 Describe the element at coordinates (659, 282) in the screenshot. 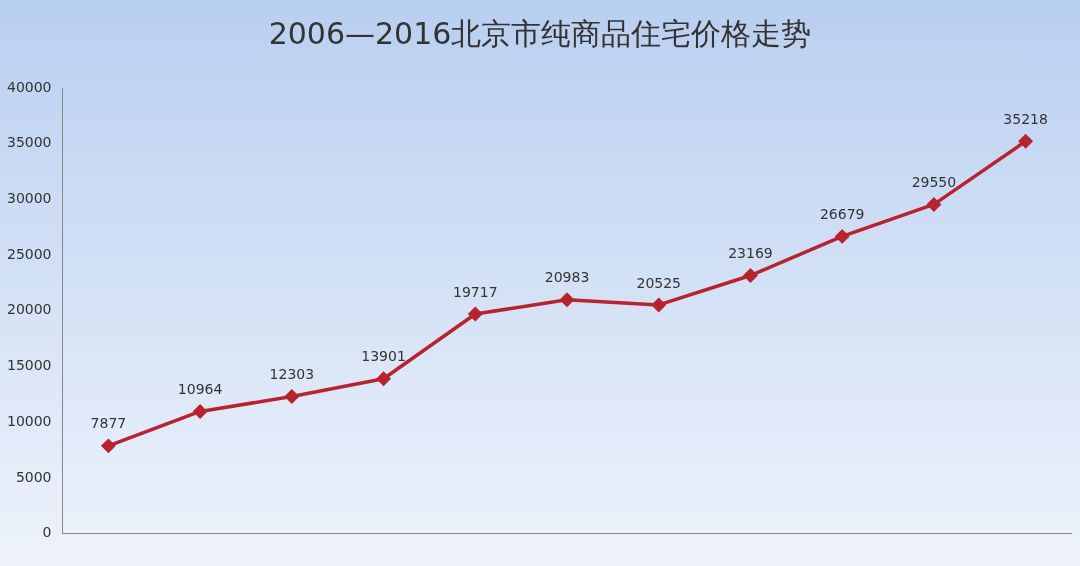

I see `data-label: 20525` at that location.